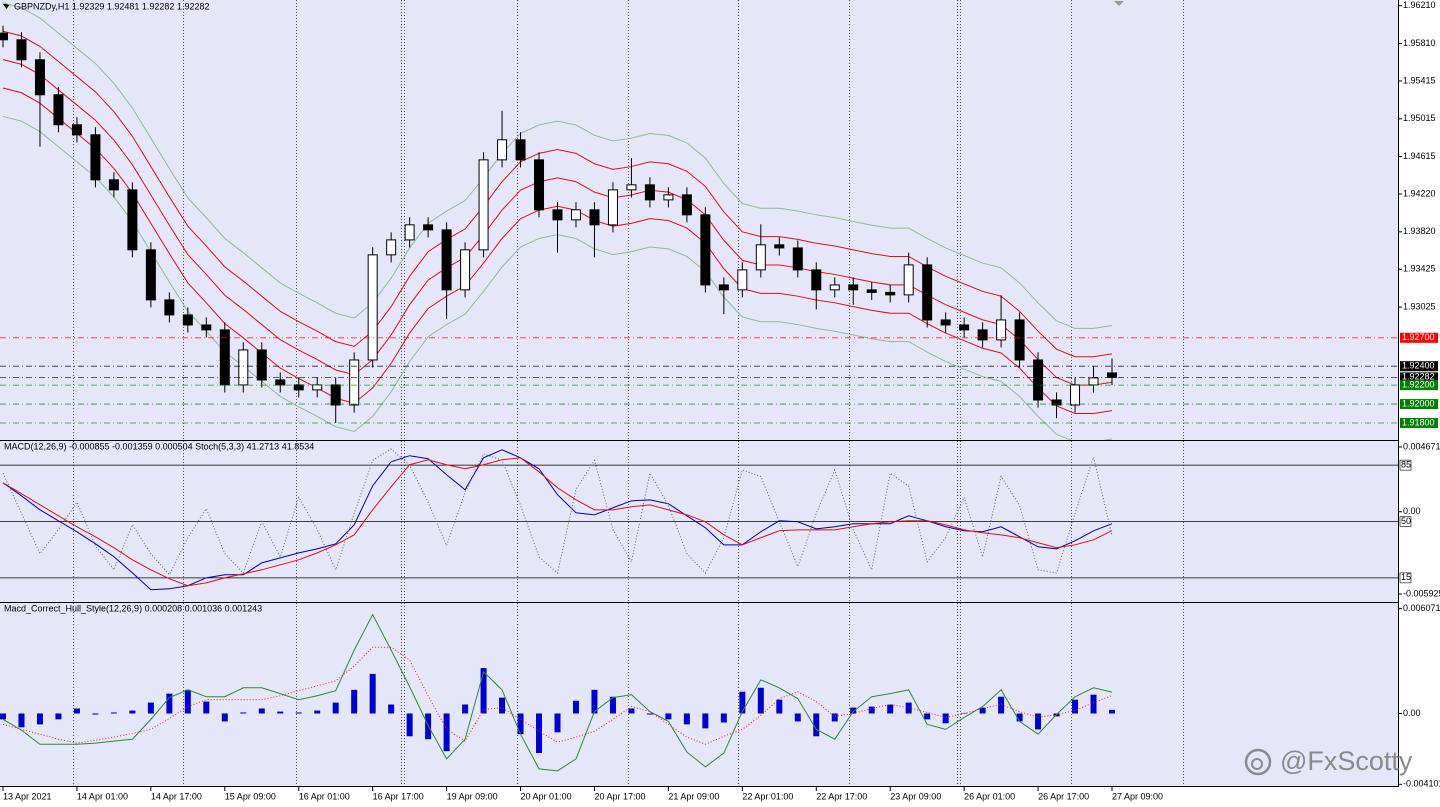  Describe the element at coordinates (619, 796) in the screenshot. I see `x-tick-label: 20 Apr 17:00` at that location.